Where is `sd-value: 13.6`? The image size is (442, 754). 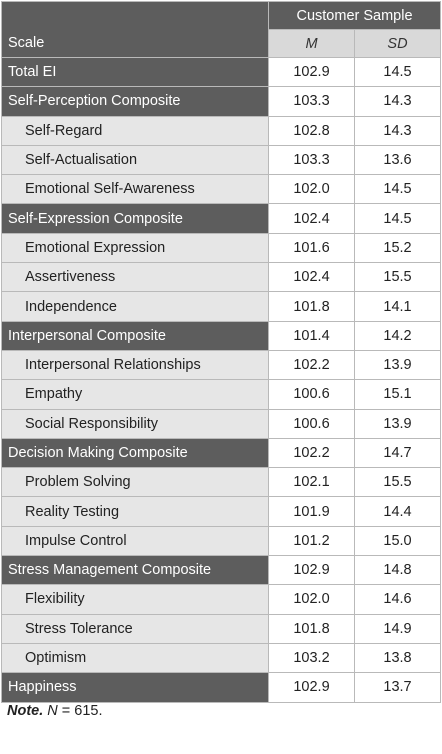
sd-value: 13.6 is located at coordinates (397, 160).